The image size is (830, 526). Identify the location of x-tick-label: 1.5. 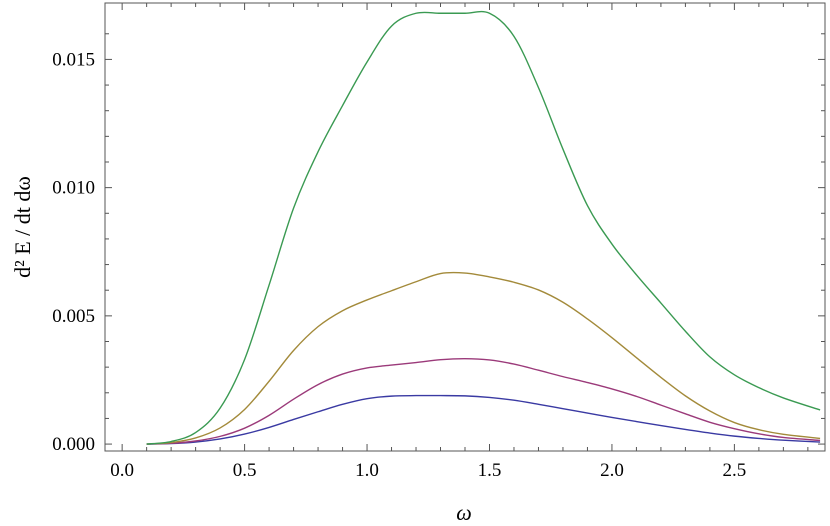
(490, 470).